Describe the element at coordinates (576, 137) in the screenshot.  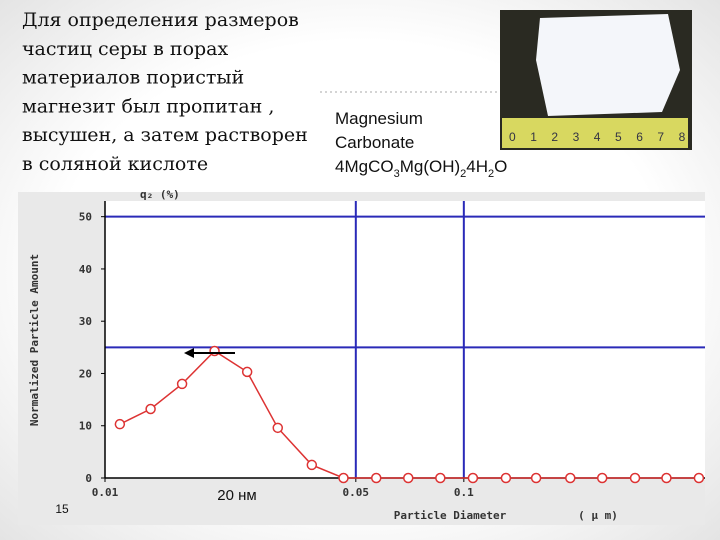
I see `ruler-label: 3` at that location.